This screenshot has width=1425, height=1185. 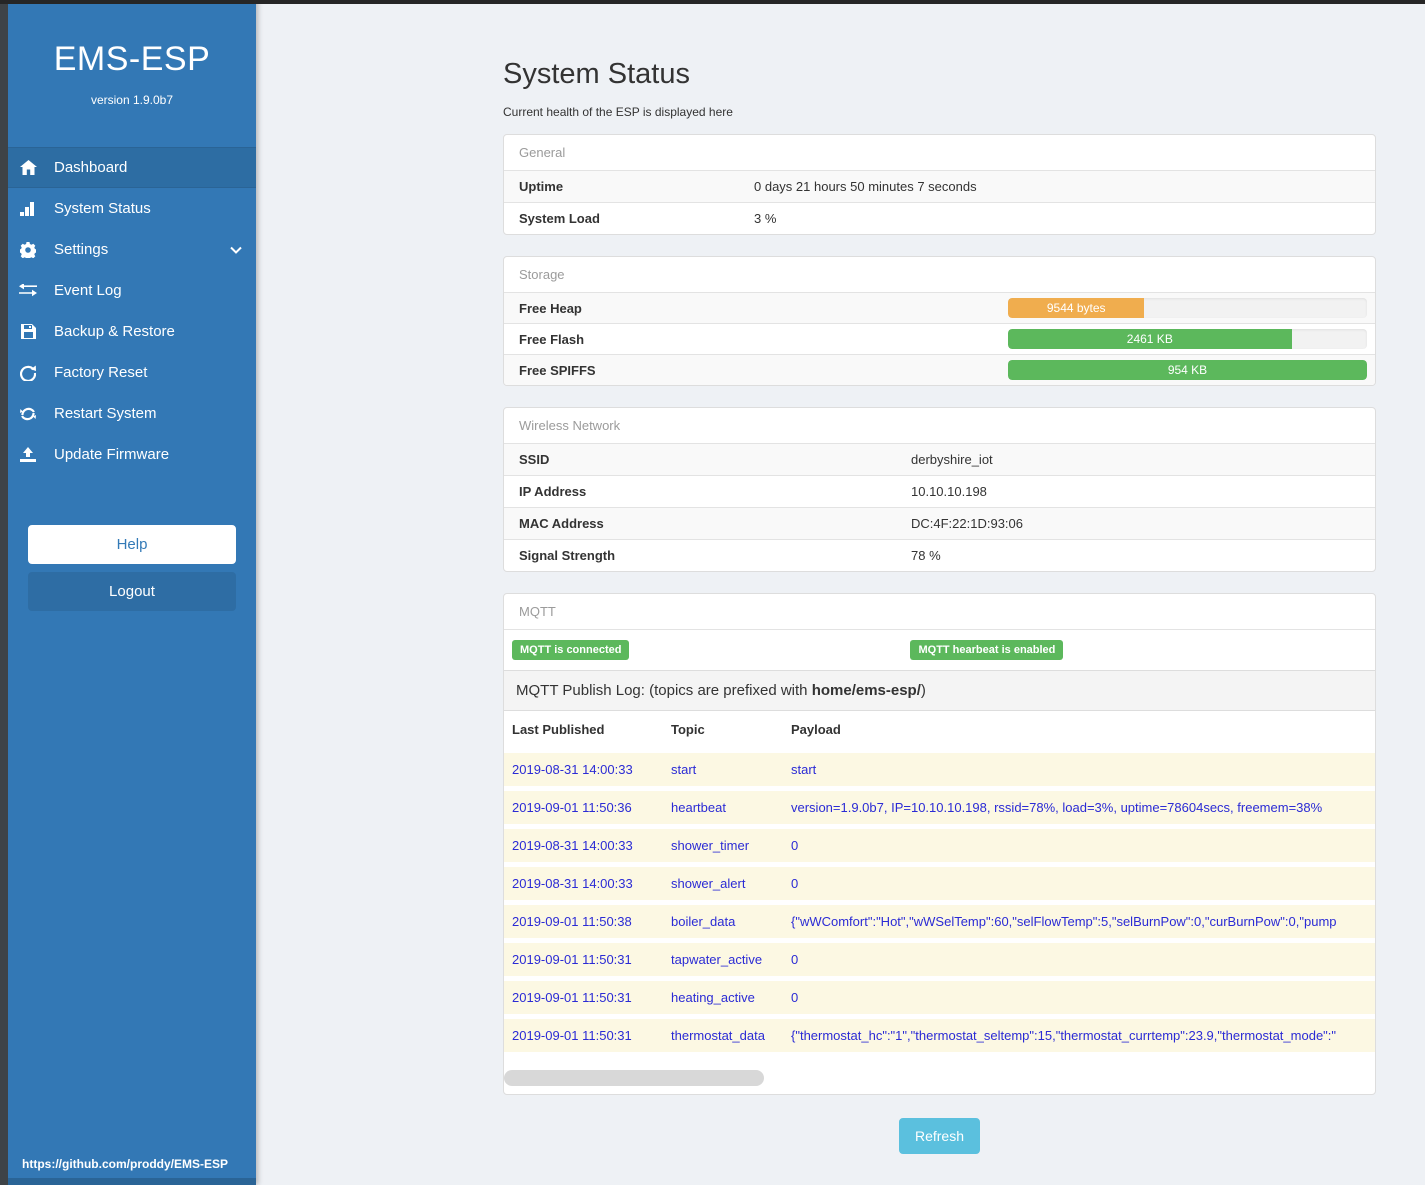 What do you see at coordinates (570, 425) in the screenshot?
I see `wireless-panel-header: Wireless Network` at bounding box center [570, 425].